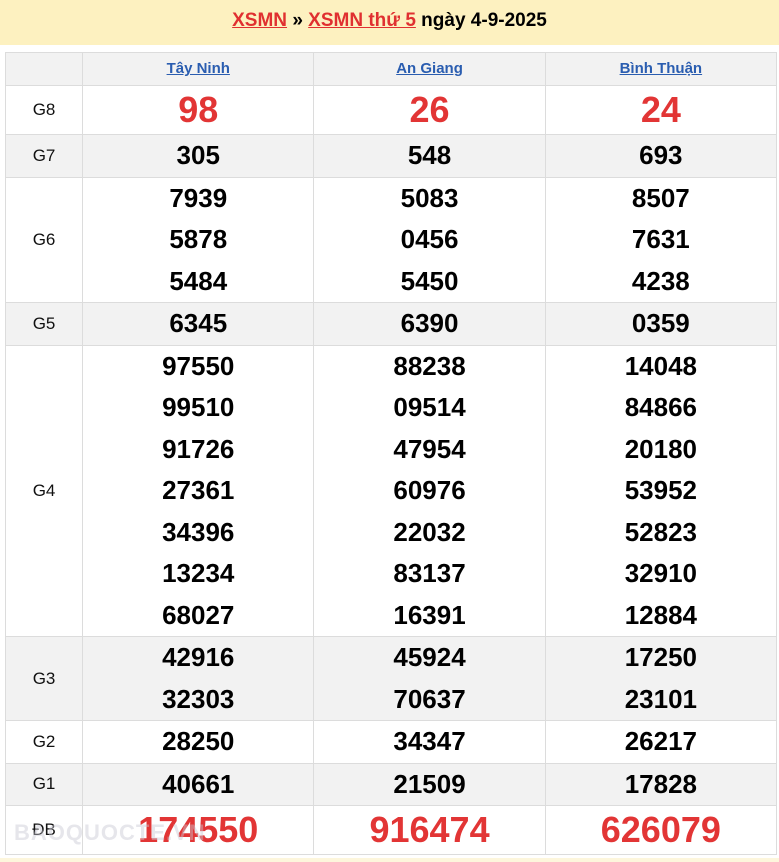 This screenshot has height=862, width=779. What do you see at coordinates (44, 742) in the screenshot?
I see `prize-label: G2` at bounding box center [44, 742].